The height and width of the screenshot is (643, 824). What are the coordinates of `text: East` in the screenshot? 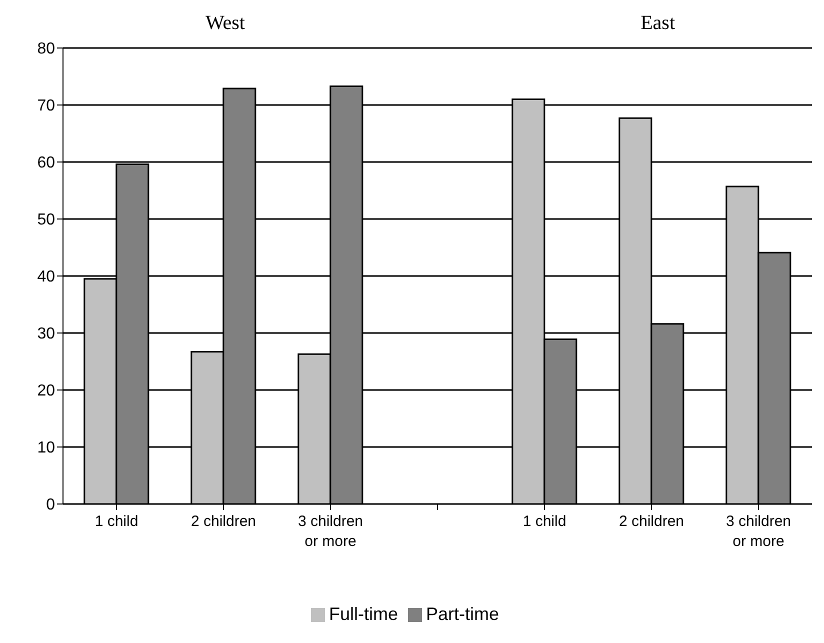 It's located at (658, 23).